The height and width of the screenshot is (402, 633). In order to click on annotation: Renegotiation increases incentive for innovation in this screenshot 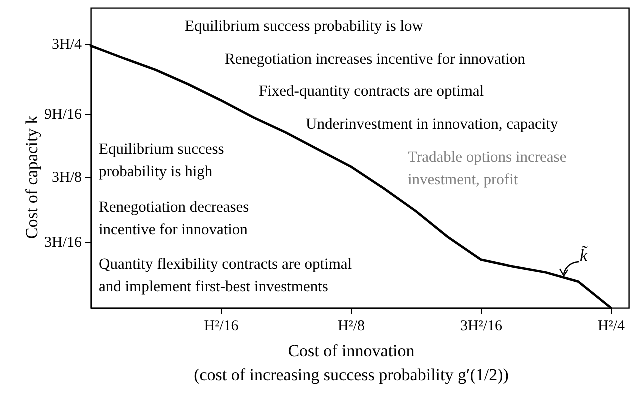, I will do `click(375, 59)`.